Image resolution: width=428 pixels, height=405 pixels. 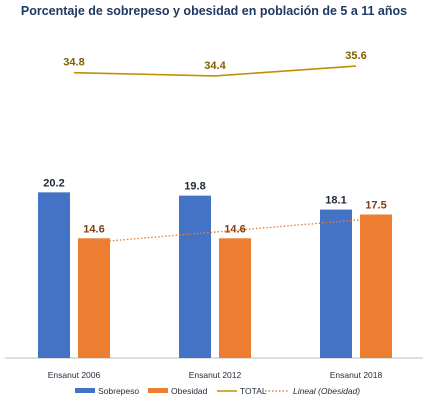 I want to click on data-label-obesidad: 17.5, so click(x=375, y=206).